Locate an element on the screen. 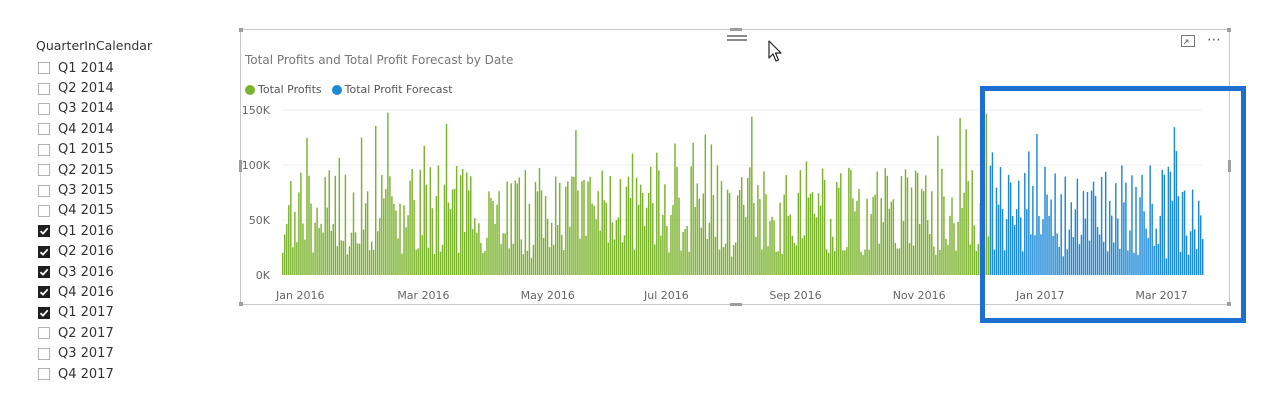 The width and height of the screenshot is (1281, 410). slicer-item: Q2 2016 is located at coordinates (121, 252).